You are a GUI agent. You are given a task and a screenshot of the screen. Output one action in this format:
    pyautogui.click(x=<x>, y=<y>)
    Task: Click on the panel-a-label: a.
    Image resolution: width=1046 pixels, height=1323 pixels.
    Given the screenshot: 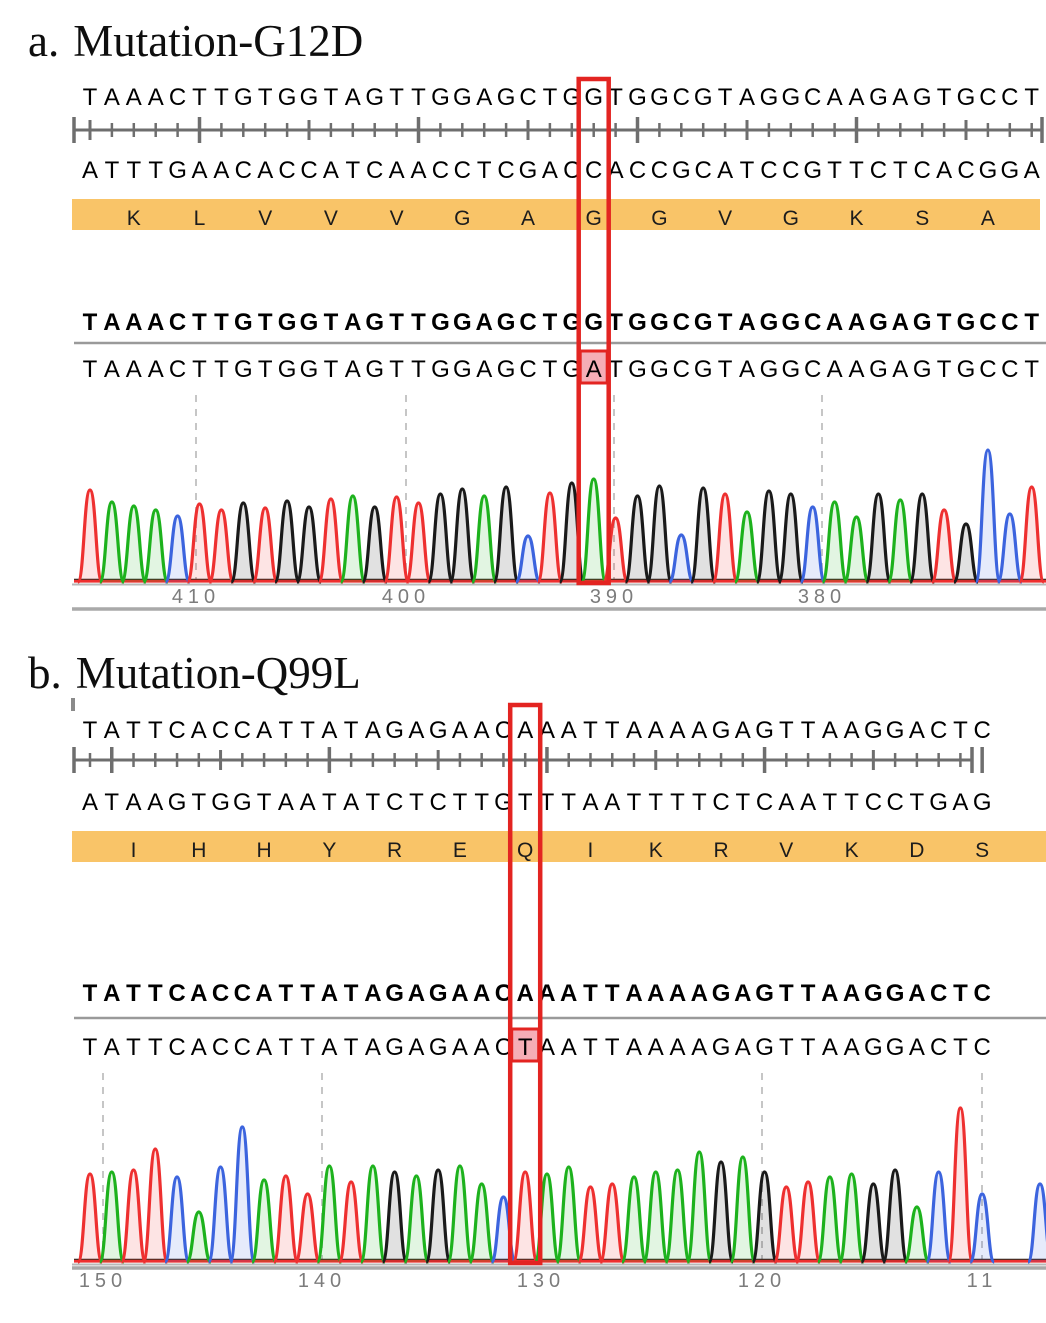 What is the action you would take?
    pyautogui.click(x=43, y=41)
    